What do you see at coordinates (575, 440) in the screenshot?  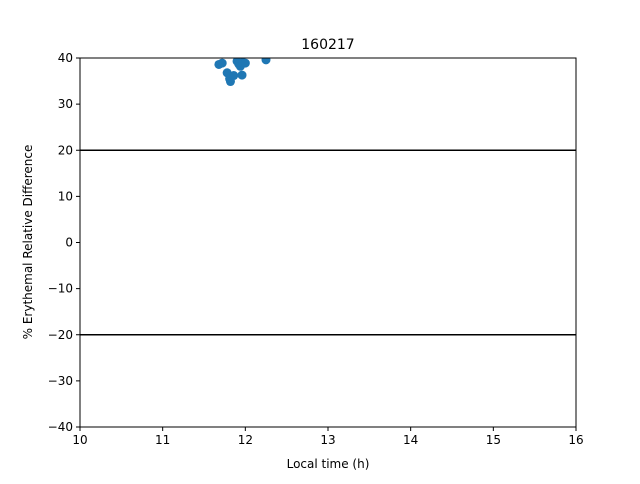 I see `x-tick-label: 16` at bounding box center [575, 440].